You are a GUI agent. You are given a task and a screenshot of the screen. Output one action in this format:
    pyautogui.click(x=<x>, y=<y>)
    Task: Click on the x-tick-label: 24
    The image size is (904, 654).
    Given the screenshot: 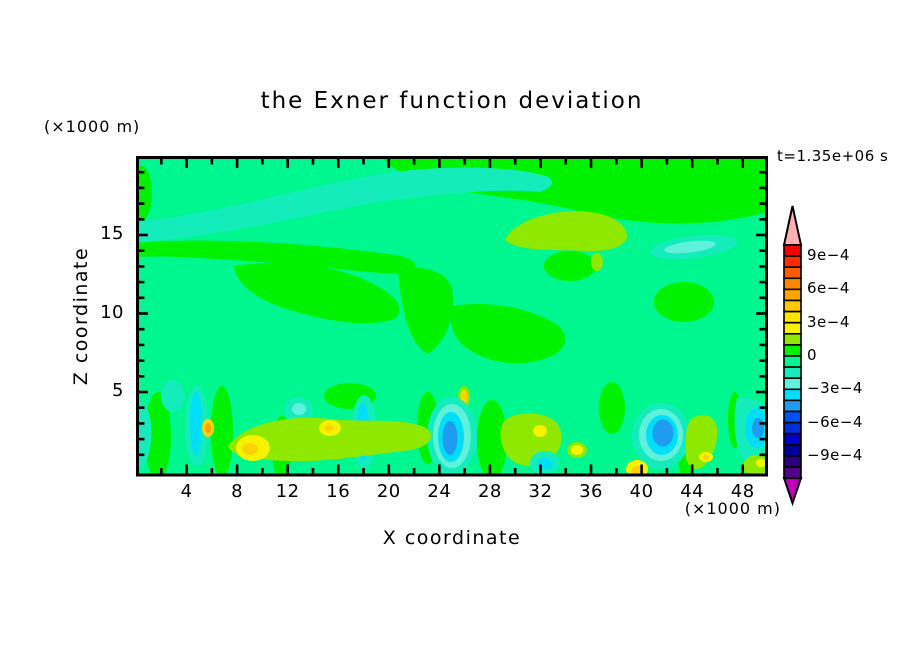 What is the action you would take?
    pyautogui.click(x=439, y=491)
    